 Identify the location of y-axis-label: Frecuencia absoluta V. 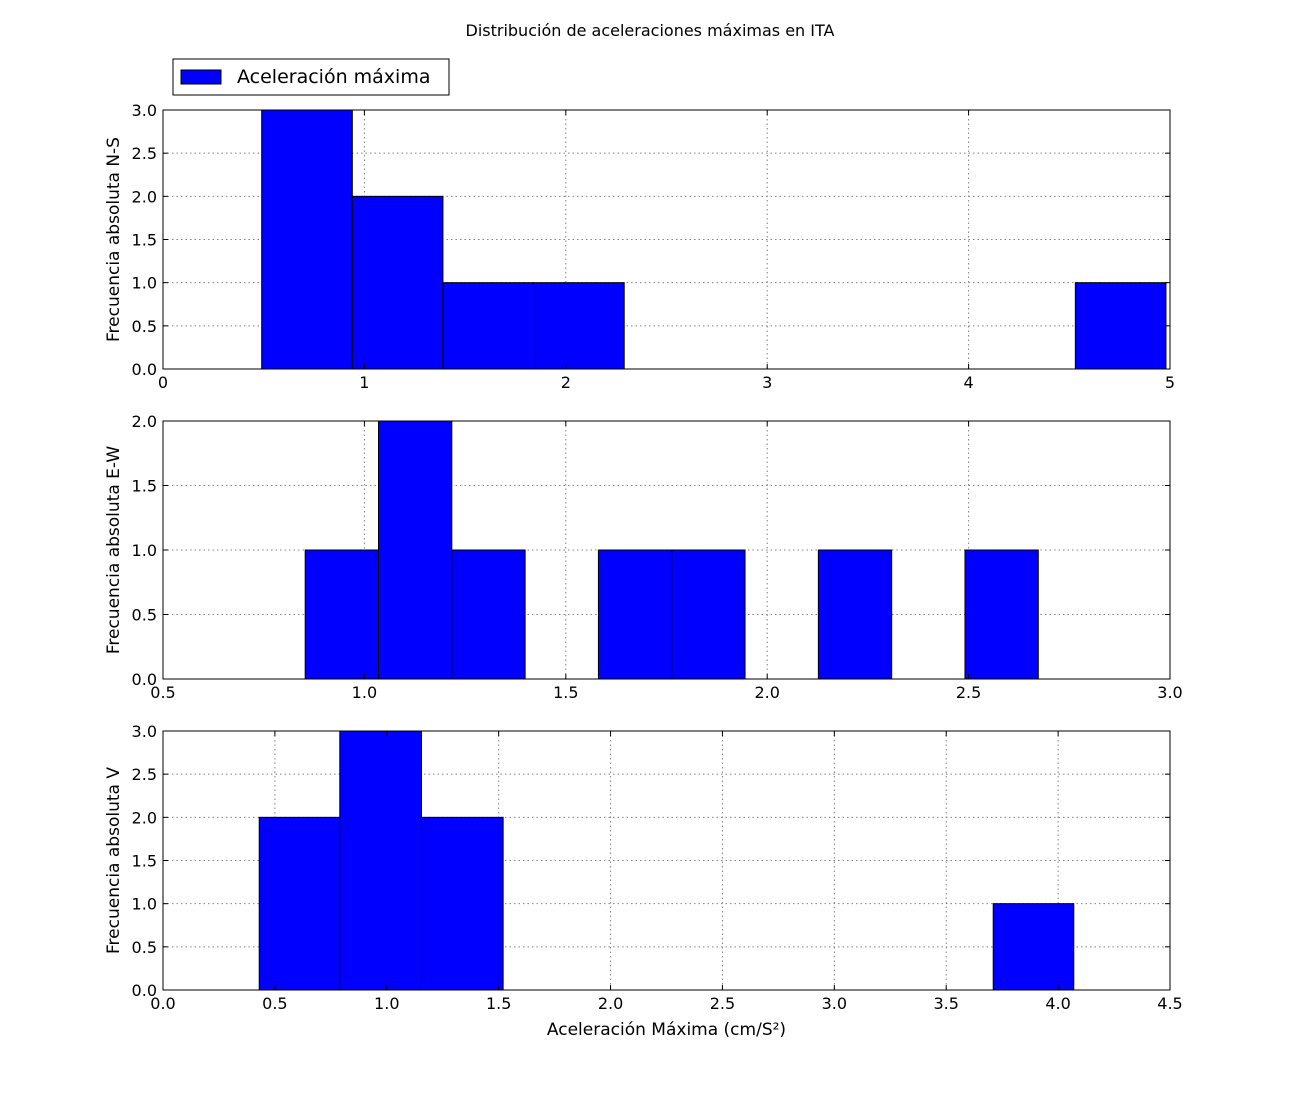
(114, 860).